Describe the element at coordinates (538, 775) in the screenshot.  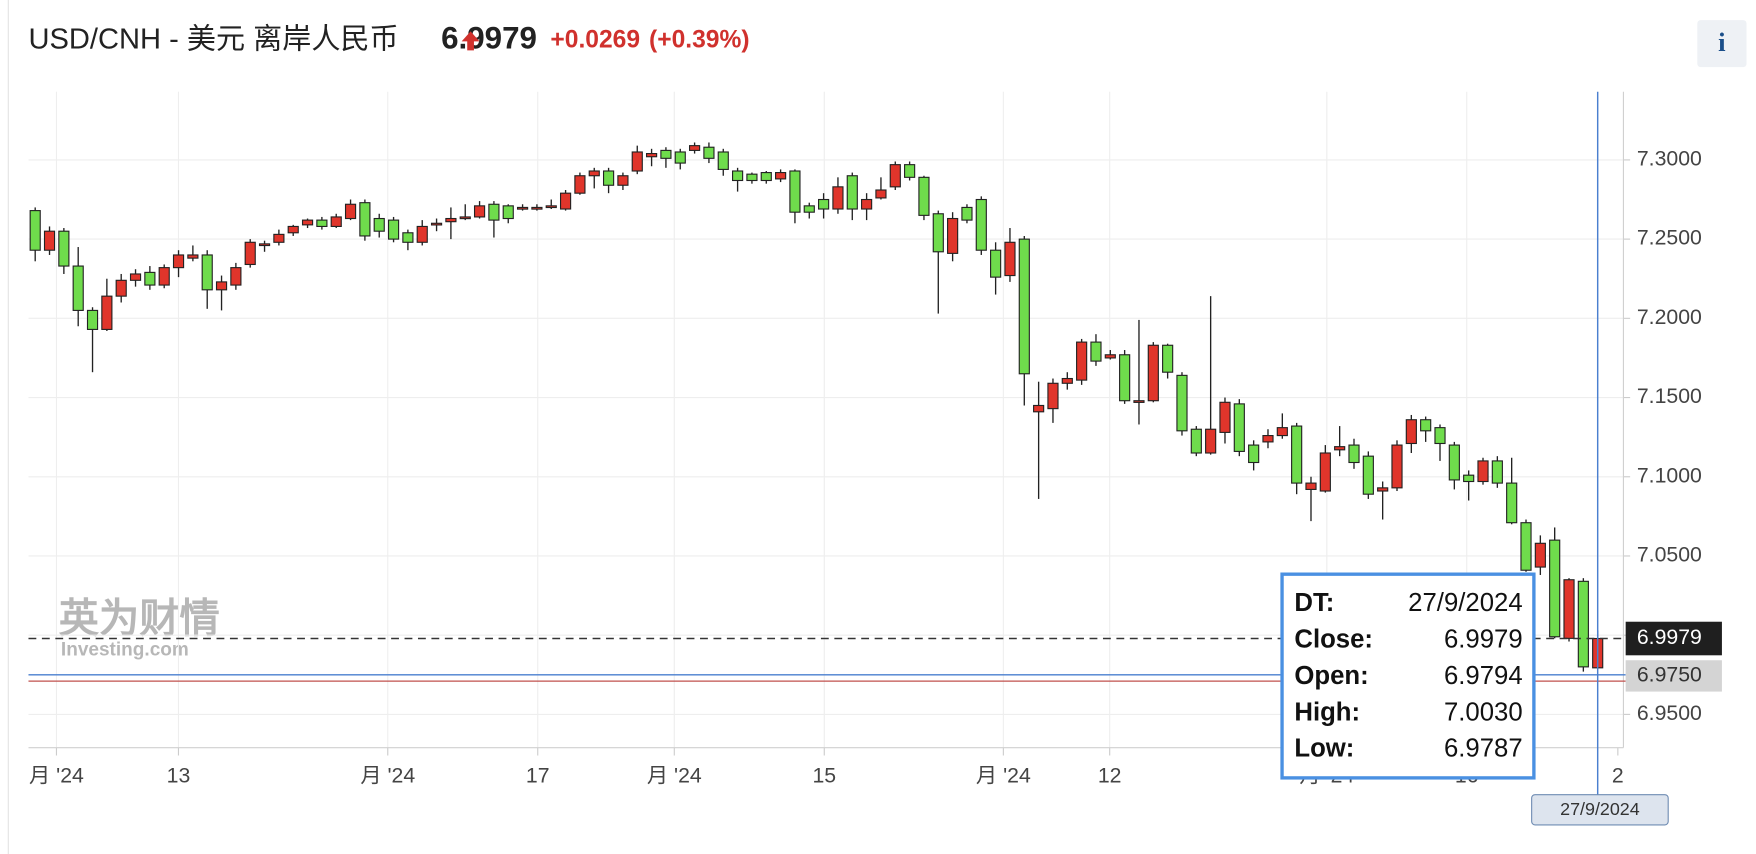
I see `x-tick-label: 17` at that location.